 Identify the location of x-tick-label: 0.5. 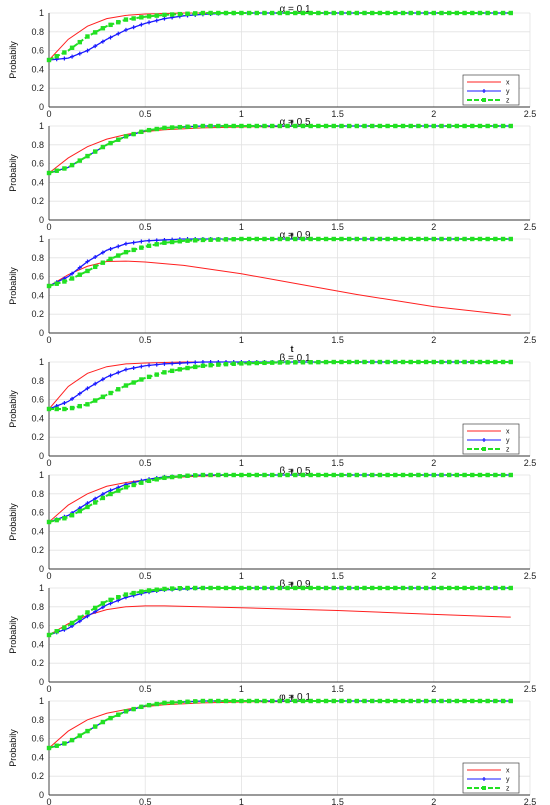
(145, 801).